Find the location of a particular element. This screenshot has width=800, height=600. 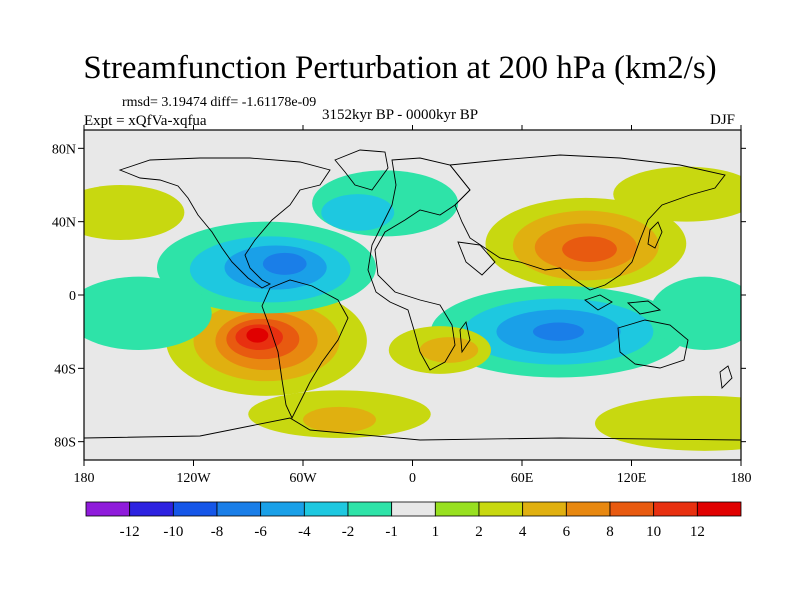

coastline-arabia is located at coordinates (476, 258).